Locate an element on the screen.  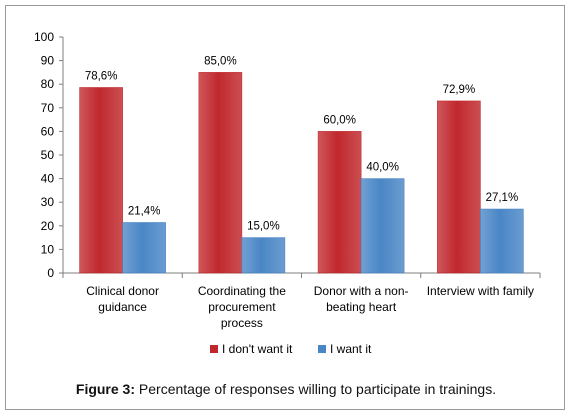
x-category-label: Coordinating the is located at coordinates (242, 291).